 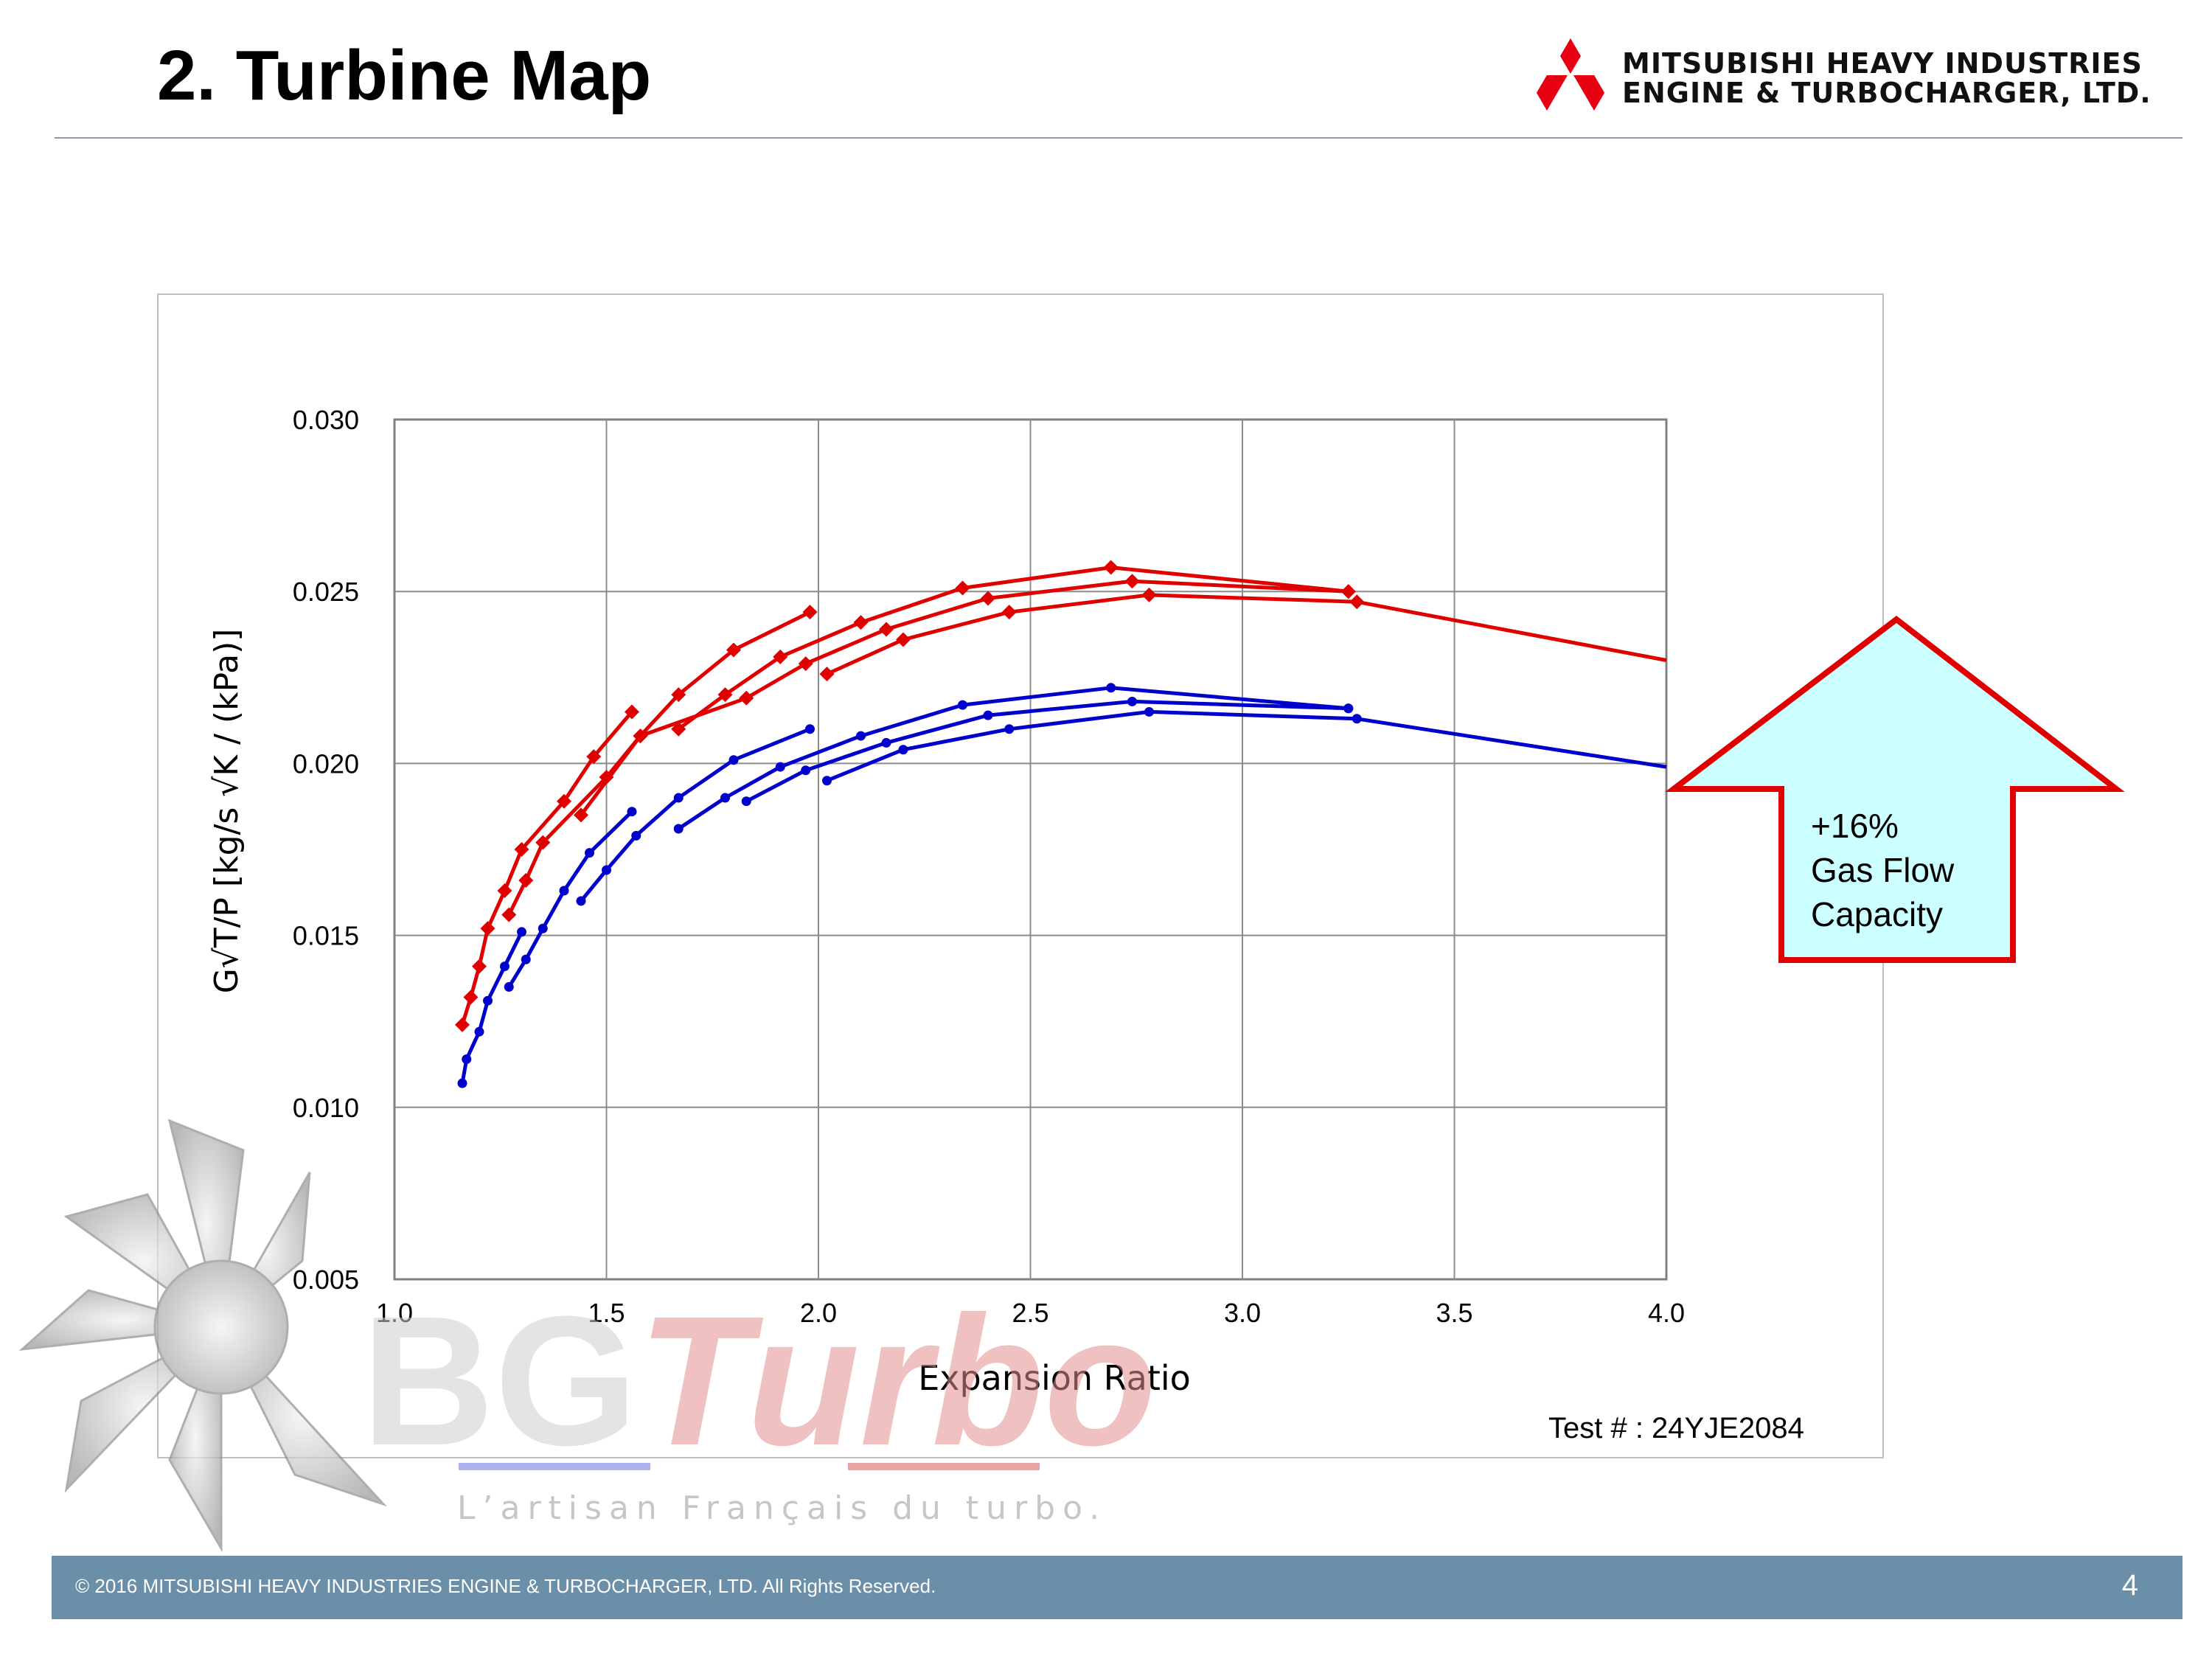 What do you see at coordinates (227, 811) in the screenshot?
I see `y-axis-label: G√T/P [kg/s √K / (kPa)]` at bounding box center [227, 811].